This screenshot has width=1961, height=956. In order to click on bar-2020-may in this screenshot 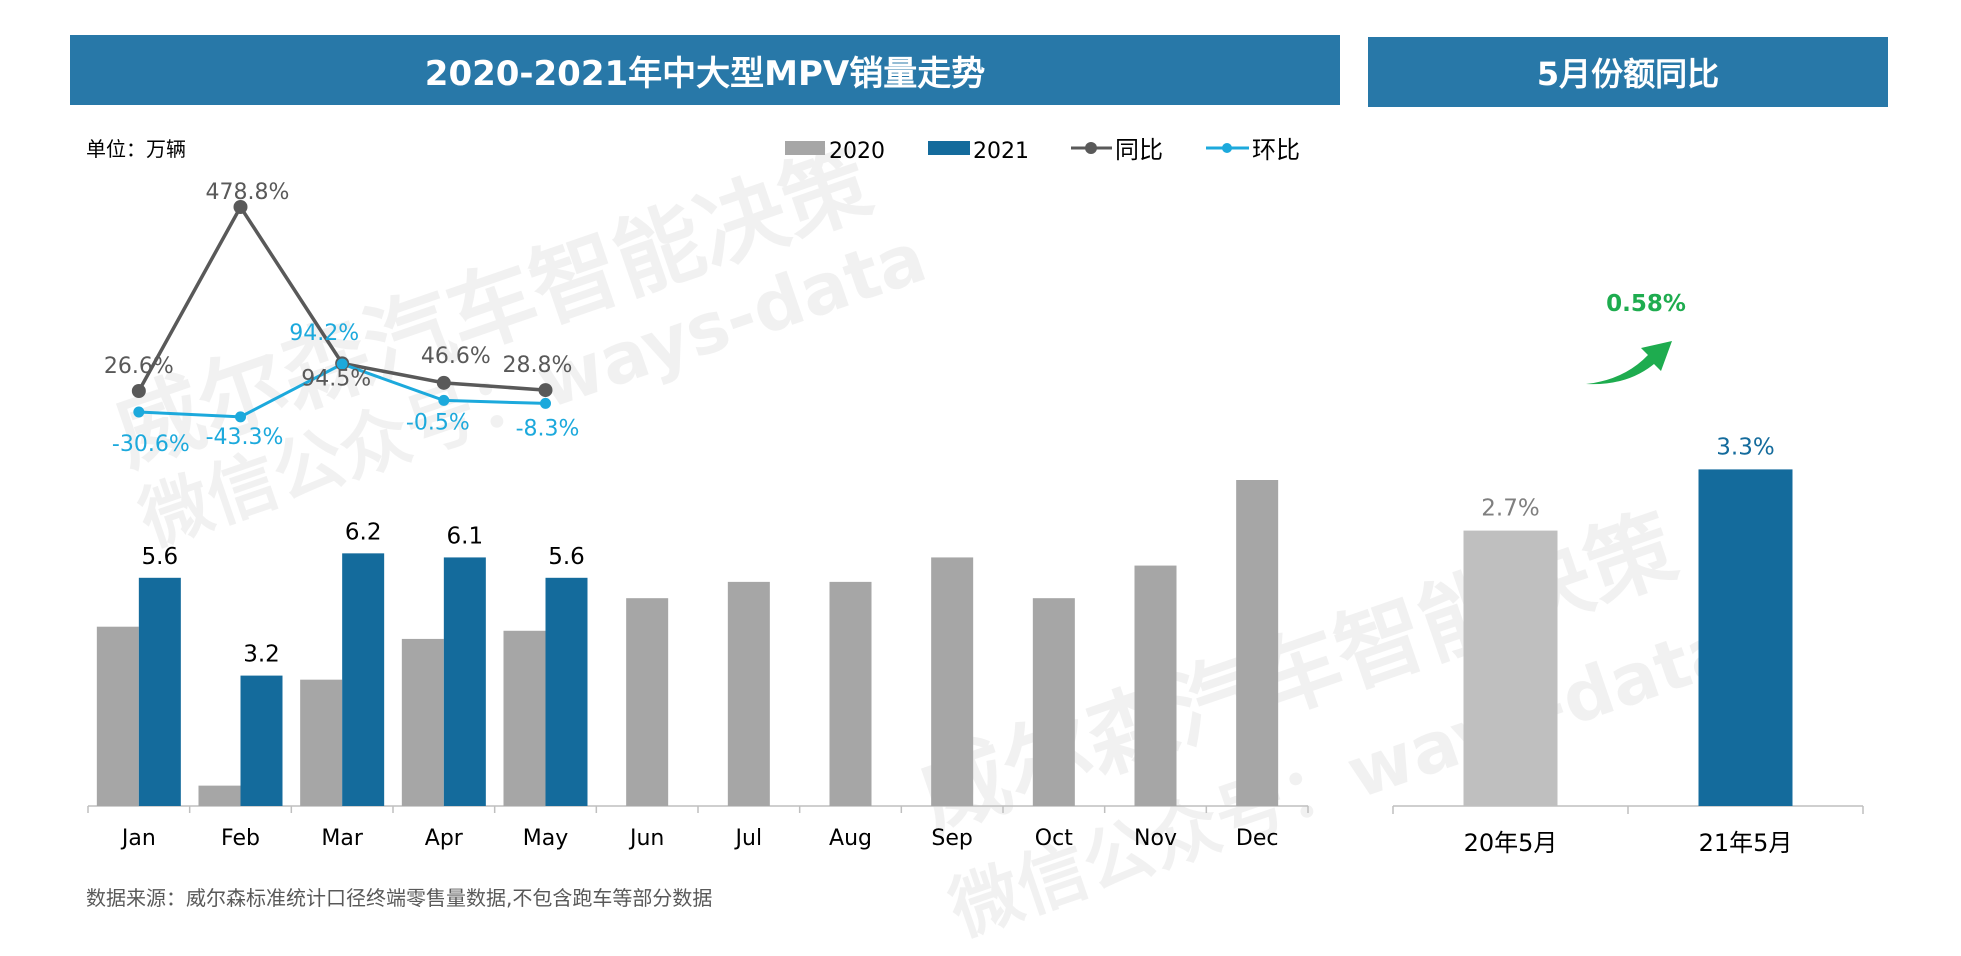, I will do `click(524, 718)`.